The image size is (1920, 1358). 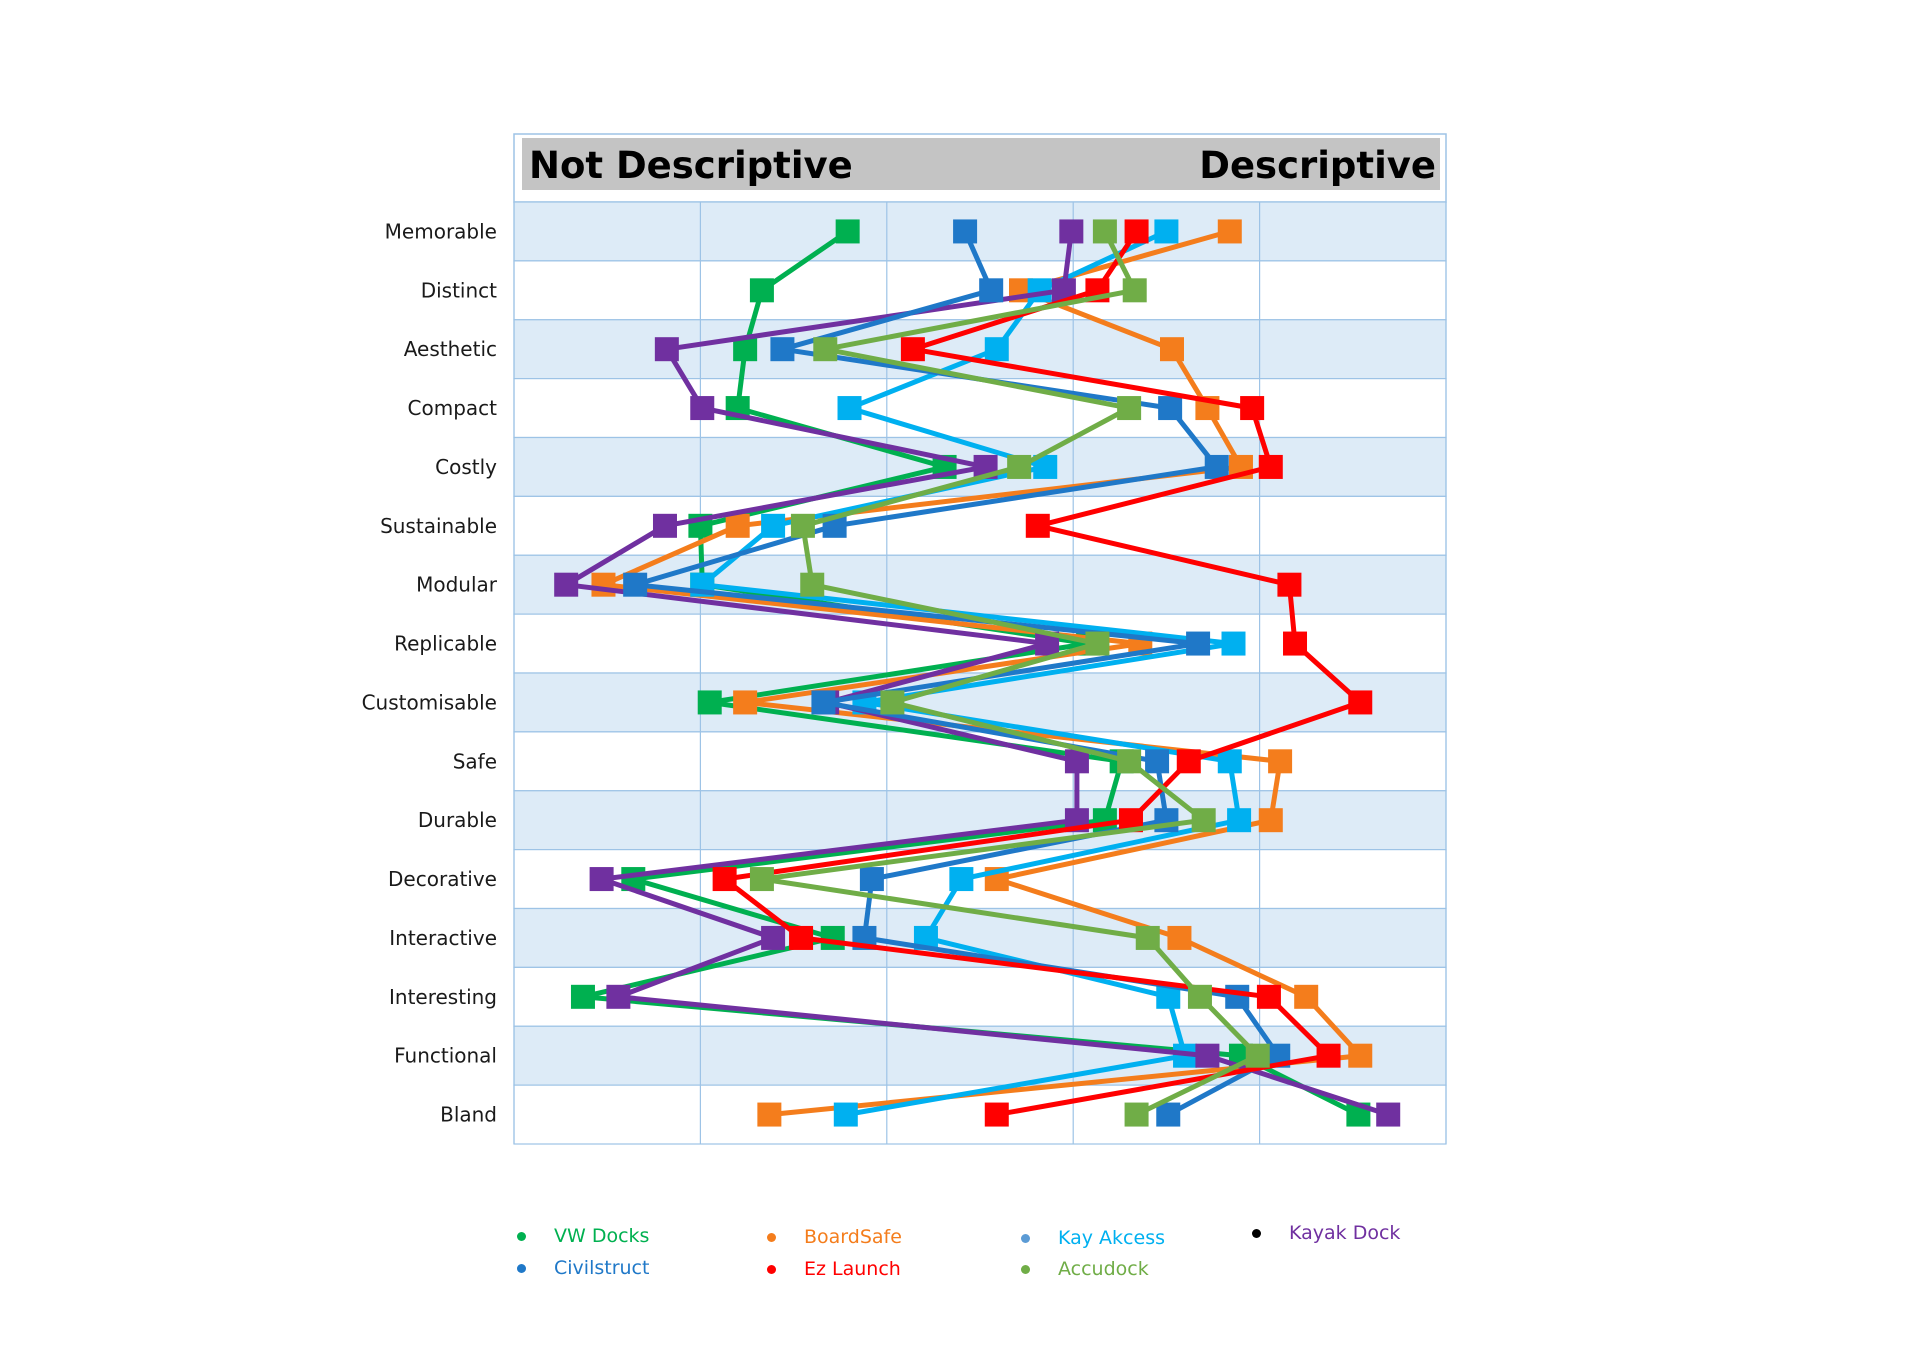 I want to click on category-label: Interactive, so click(x=443, y=938).